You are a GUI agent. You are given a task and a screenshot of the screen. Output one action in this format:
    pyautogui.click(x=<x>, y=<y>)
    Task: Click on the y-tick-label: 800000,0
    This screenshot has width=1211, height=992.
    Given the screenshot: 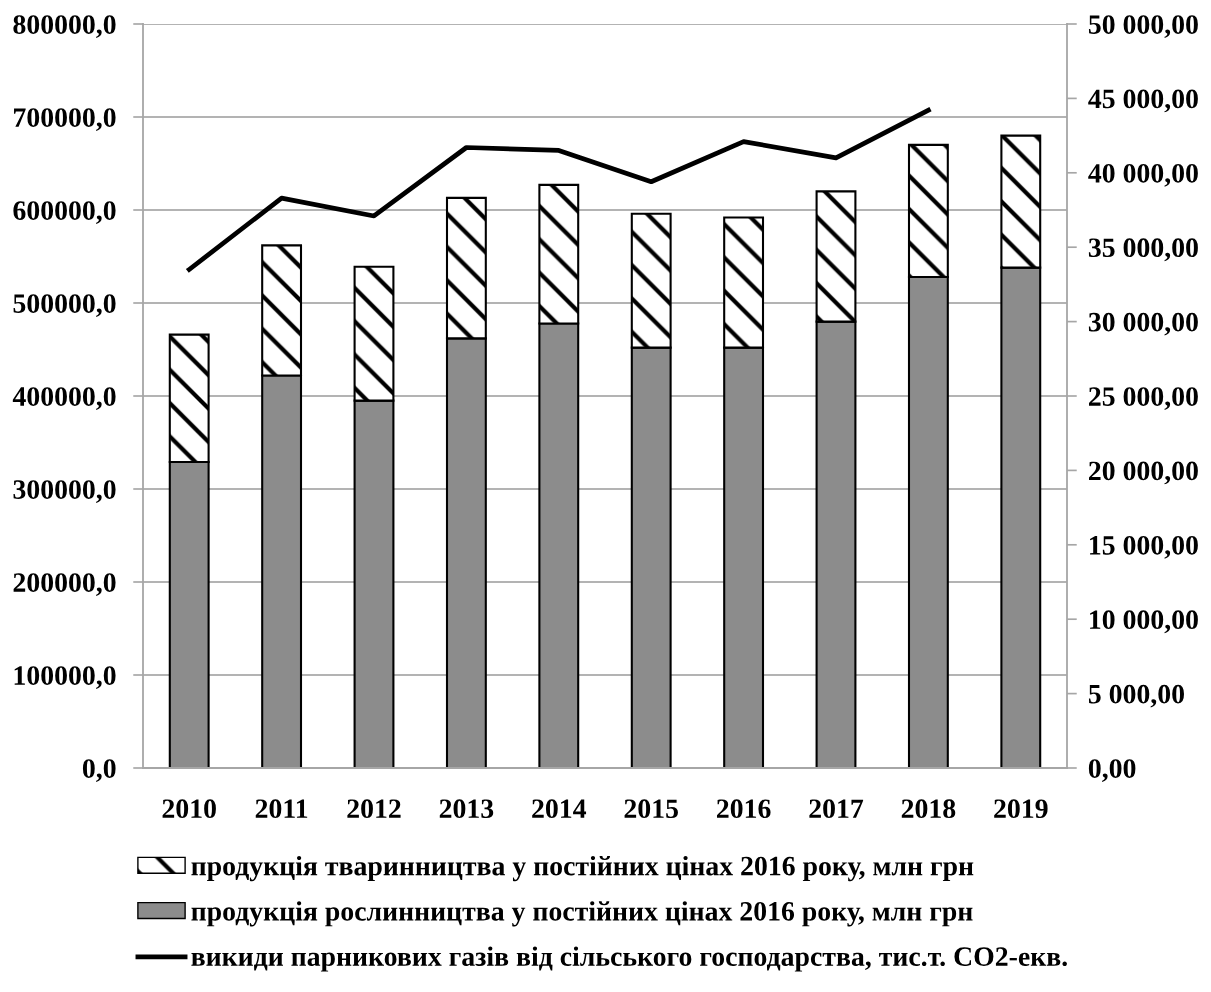 What is the action you would take?
    pyautogui.click(x=64, y=26)
    